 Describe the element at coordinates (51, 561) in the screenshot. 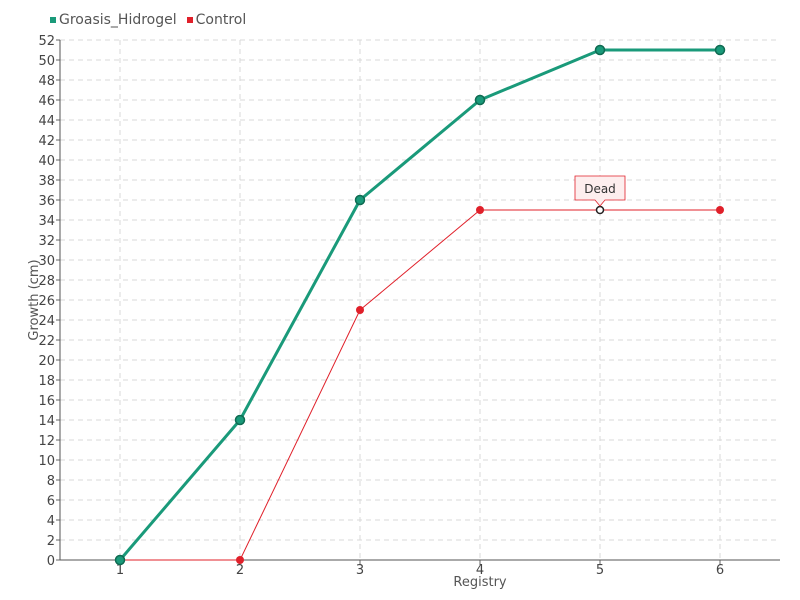

I see `y-tick-label: 0` at that location.